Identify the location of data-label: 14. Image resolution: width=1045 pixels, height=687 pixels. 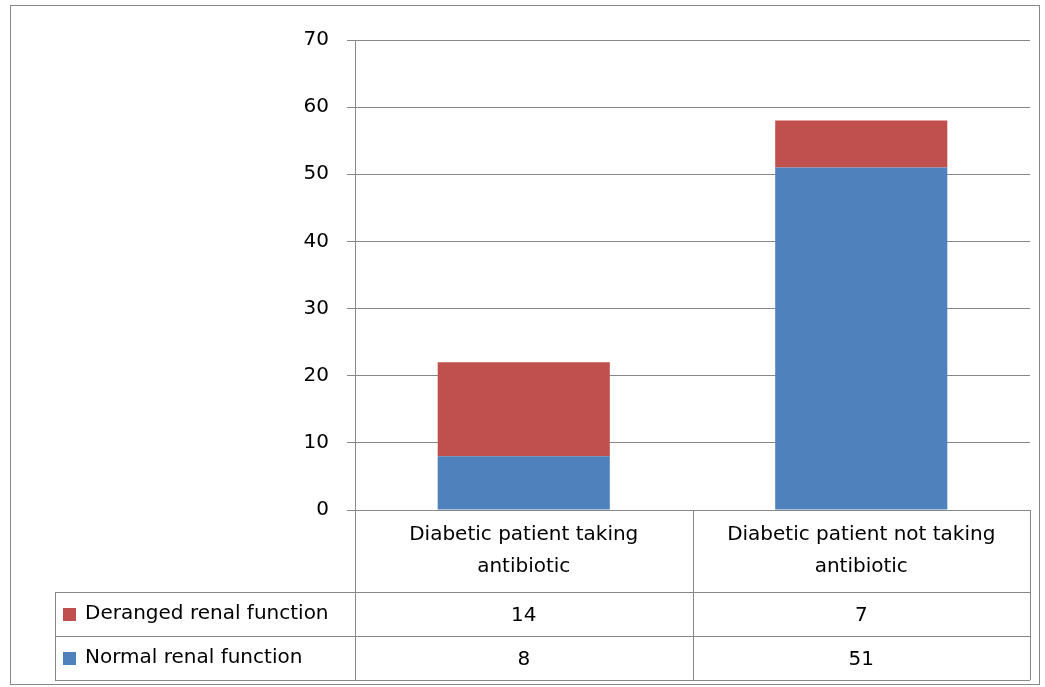
(524, 614).